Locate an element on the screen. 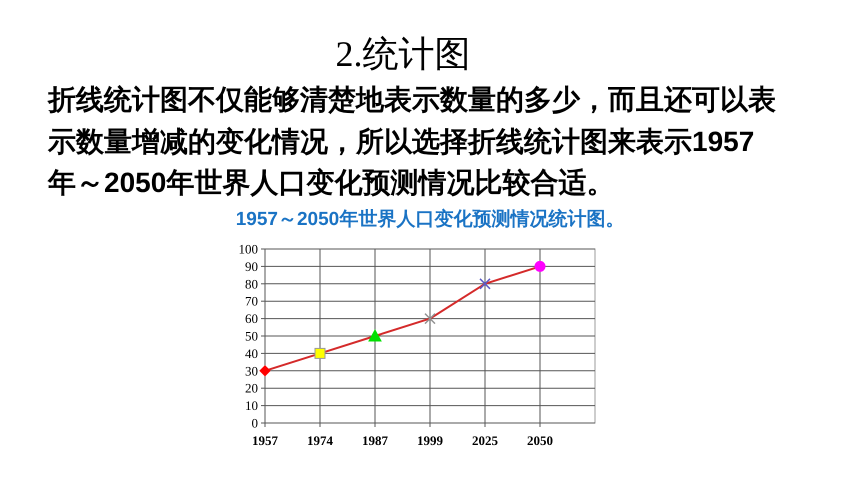 The image size is (860, 484). text: 2.统计图 is located at coordinates (403, 54).